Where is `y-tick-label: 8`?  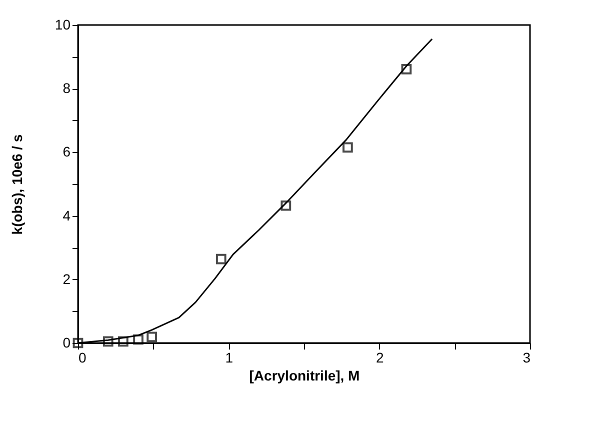 y-tick-label: 8 is located at coordinates (66, 88).